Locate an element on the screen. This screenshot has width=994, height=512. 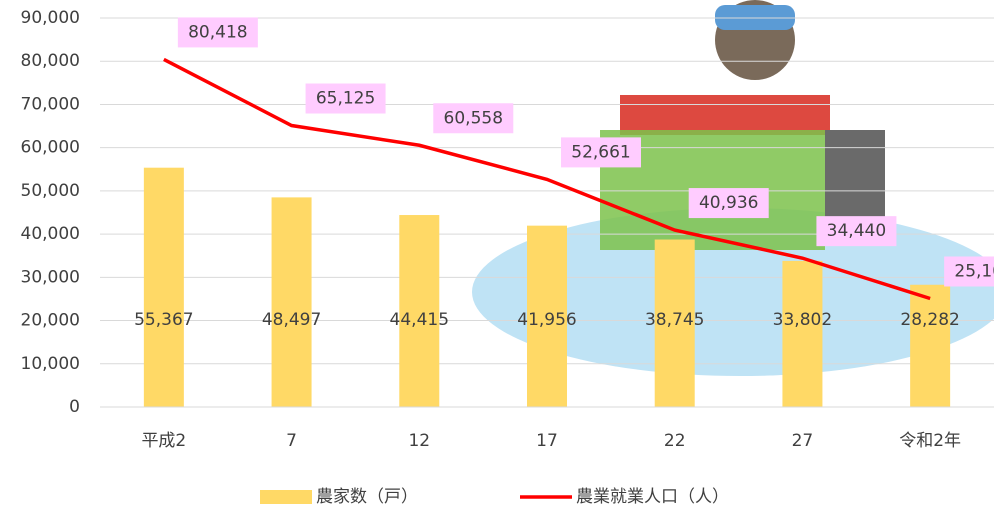
data-label: 52,661 is located at coordinates (600, 152).